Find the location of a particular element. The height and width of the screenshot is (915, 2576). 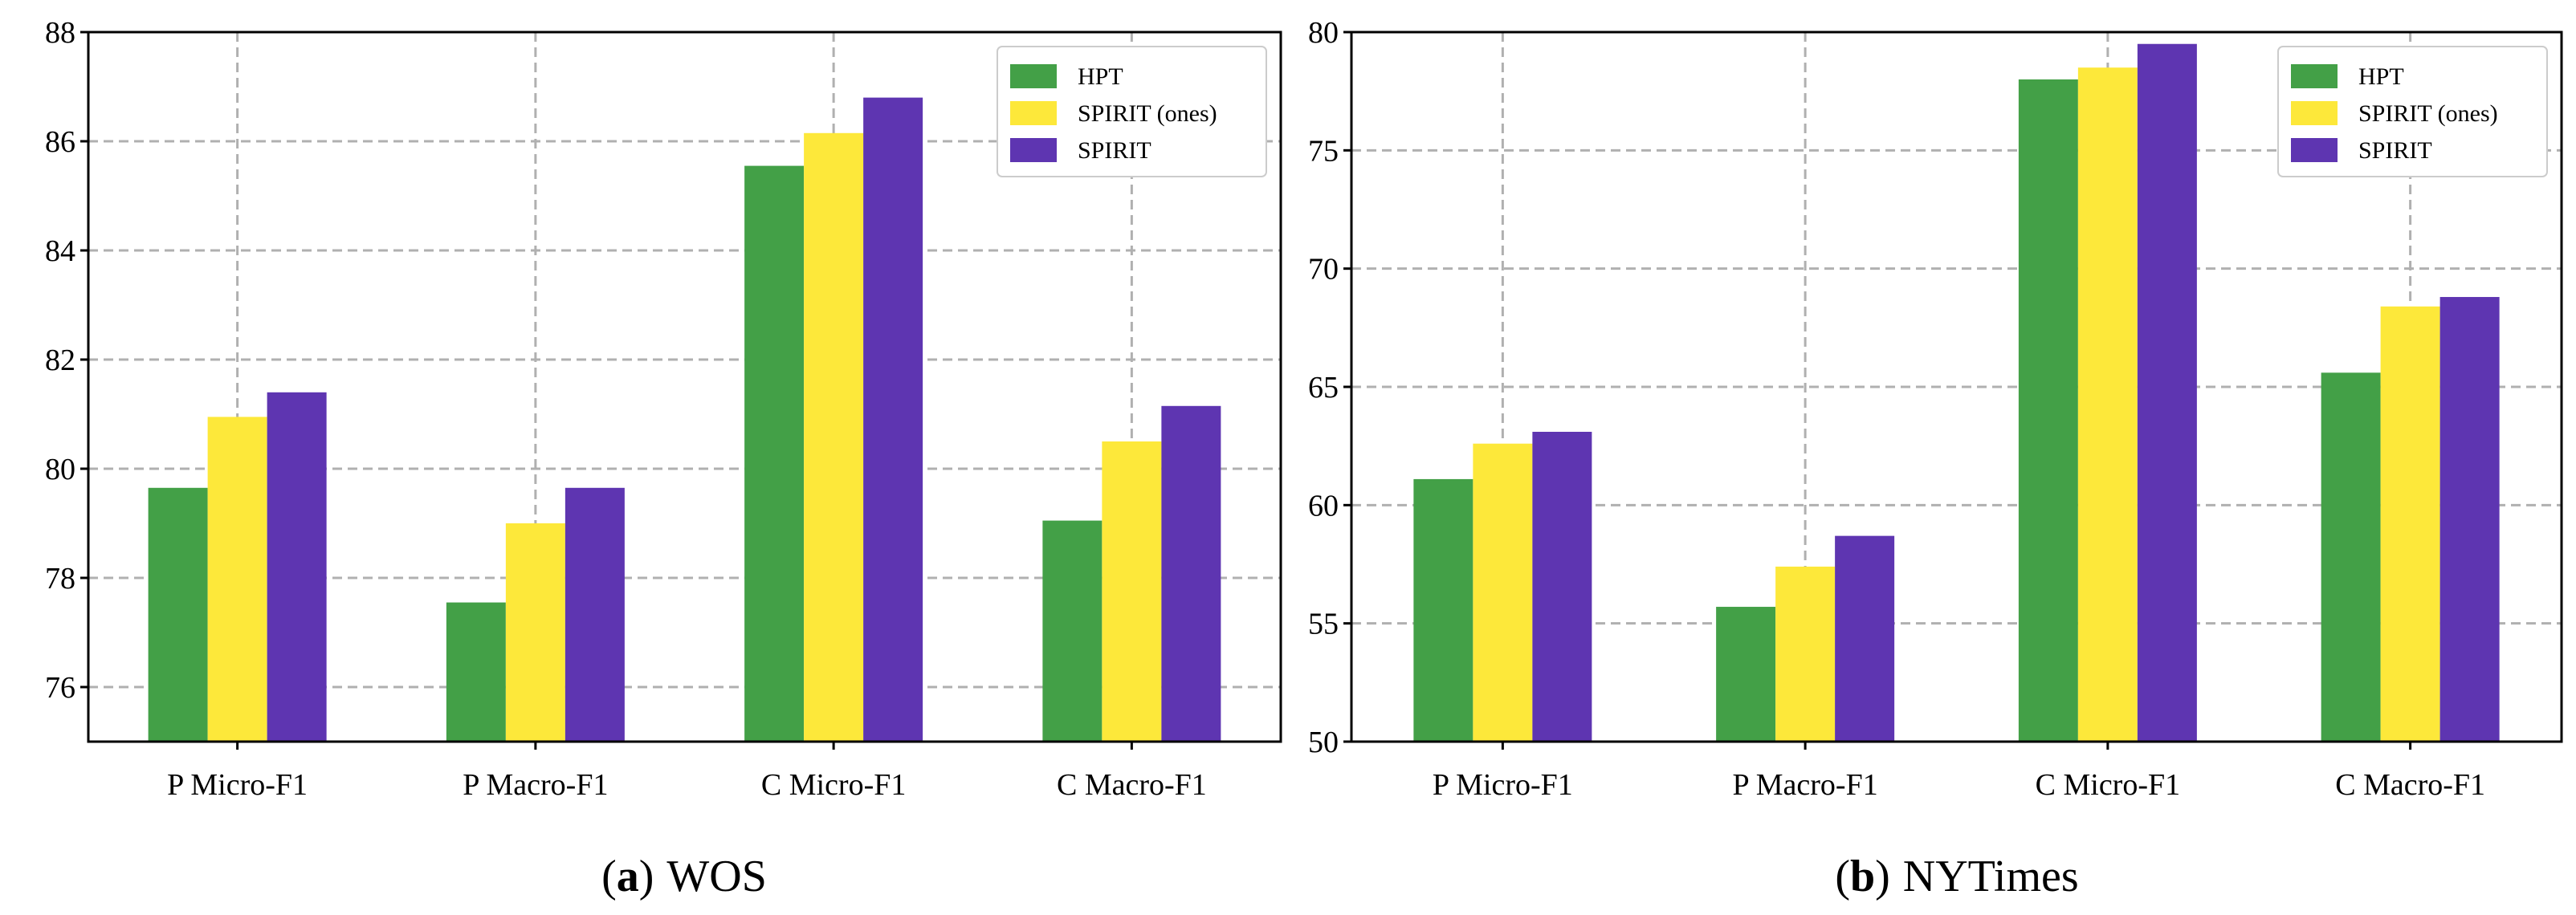

caption-text: WOS is located at coordinates (716, 877).